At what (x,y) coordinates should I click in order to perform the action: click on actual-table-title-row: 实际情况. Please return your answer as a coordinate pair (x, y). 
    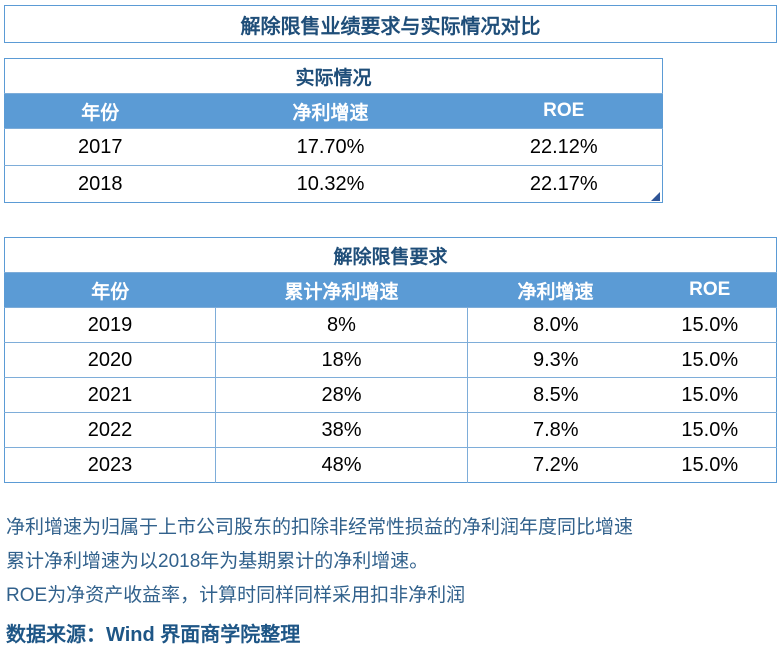
    Looking at the image, I should click on (333, 76).